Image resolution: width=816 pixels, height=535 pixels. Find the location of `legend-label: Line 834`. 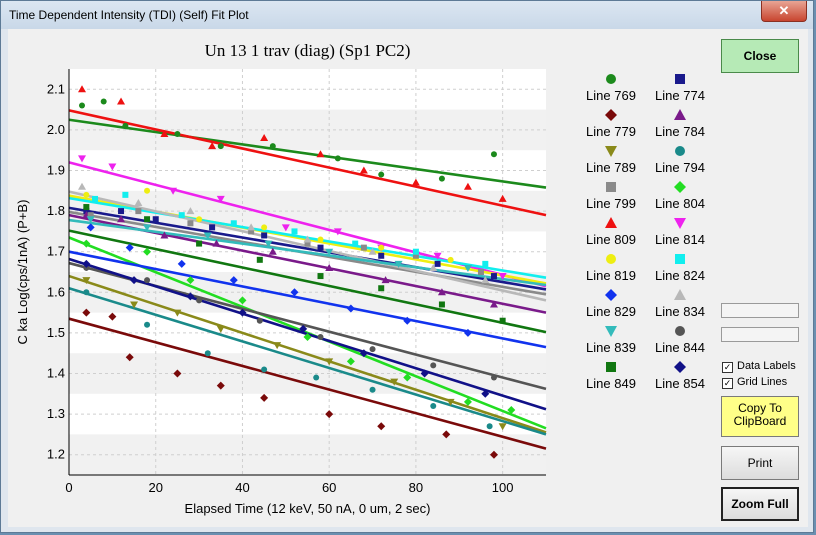

legend-label: Line 834 is located at coordinates (680, 311).